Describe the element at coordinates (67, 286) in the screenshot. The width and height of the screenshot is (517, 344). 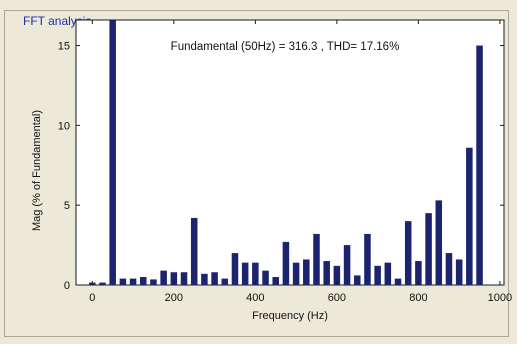
I see `y-tick-label: 0` at that location.